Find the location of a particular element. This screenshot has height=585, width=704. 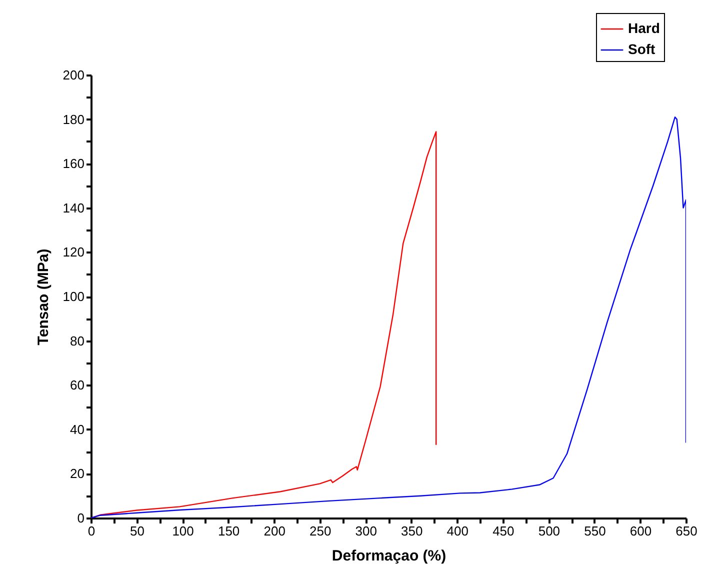

x-tick-label: 350 is located at coordinates (412, 531).